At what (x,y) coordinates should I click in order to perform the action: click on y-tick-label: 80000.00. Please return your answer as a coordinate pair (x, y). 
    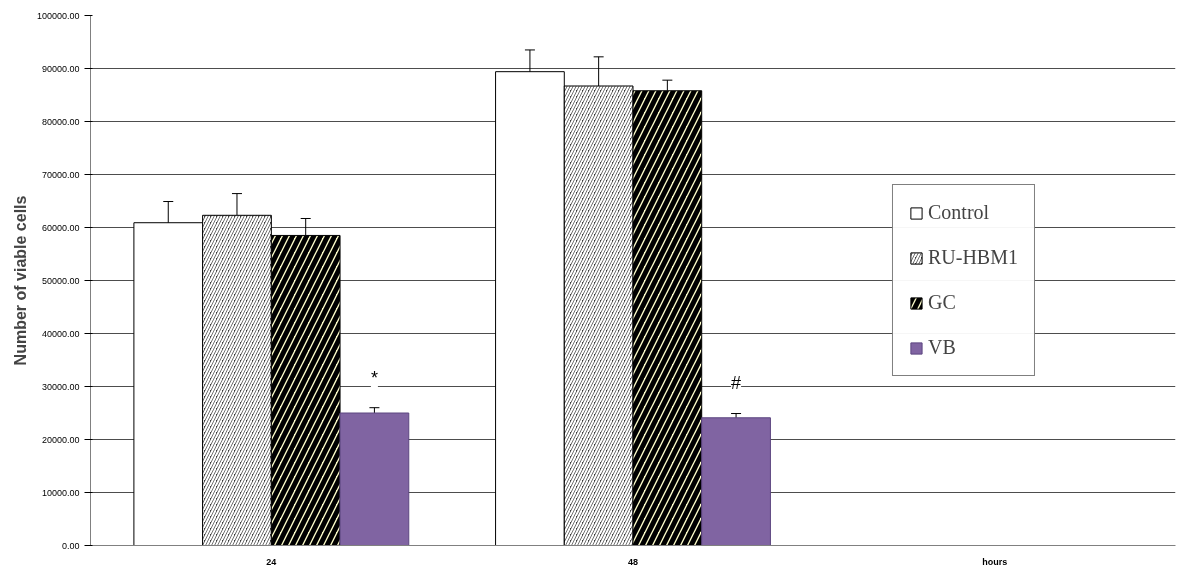
    Looking at the image, I should click on (60, 121).